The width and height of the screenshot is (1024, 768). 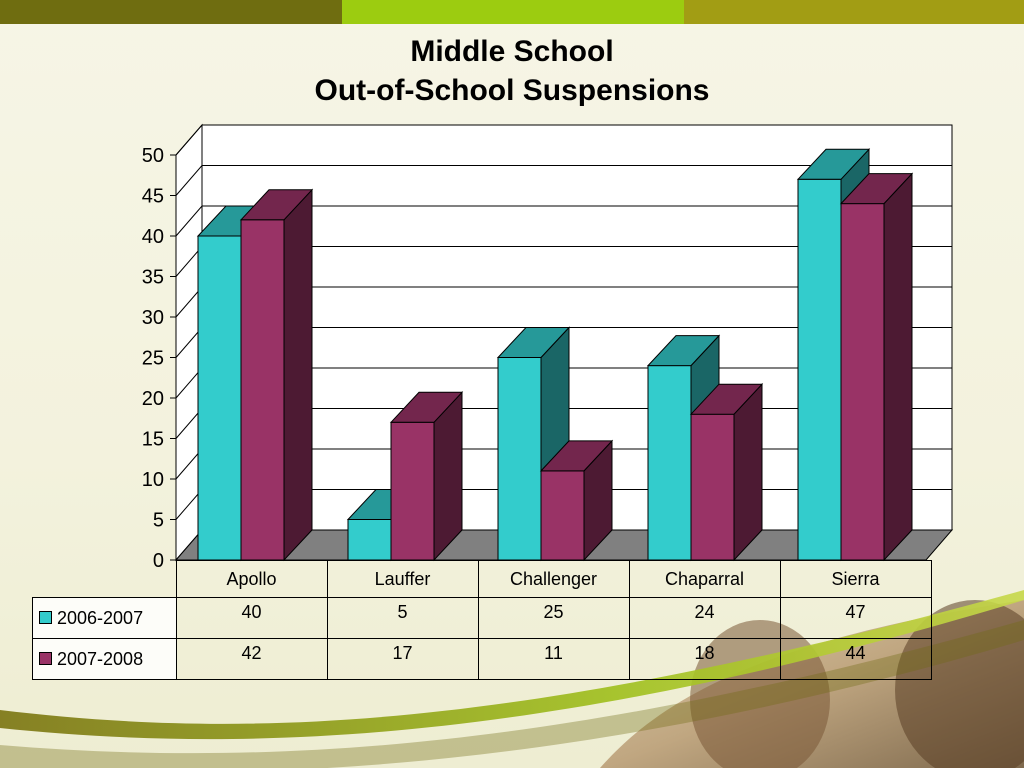 I want to click on data-label: 5, so click(x=402, y=618).